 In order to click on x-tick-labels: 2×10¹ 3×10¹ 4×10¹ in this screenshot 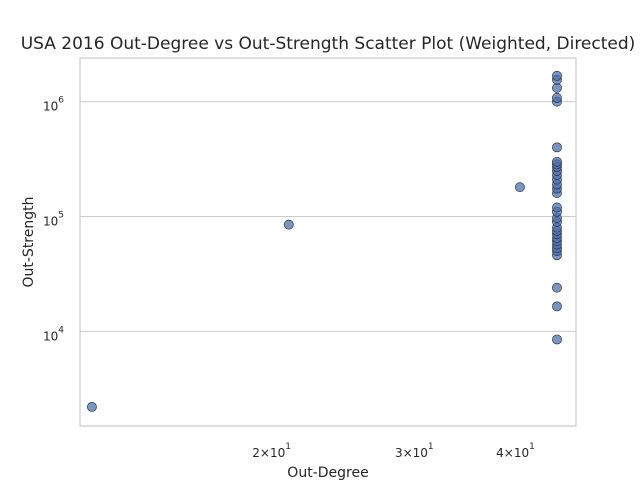, I will do `click(393, 451)`.